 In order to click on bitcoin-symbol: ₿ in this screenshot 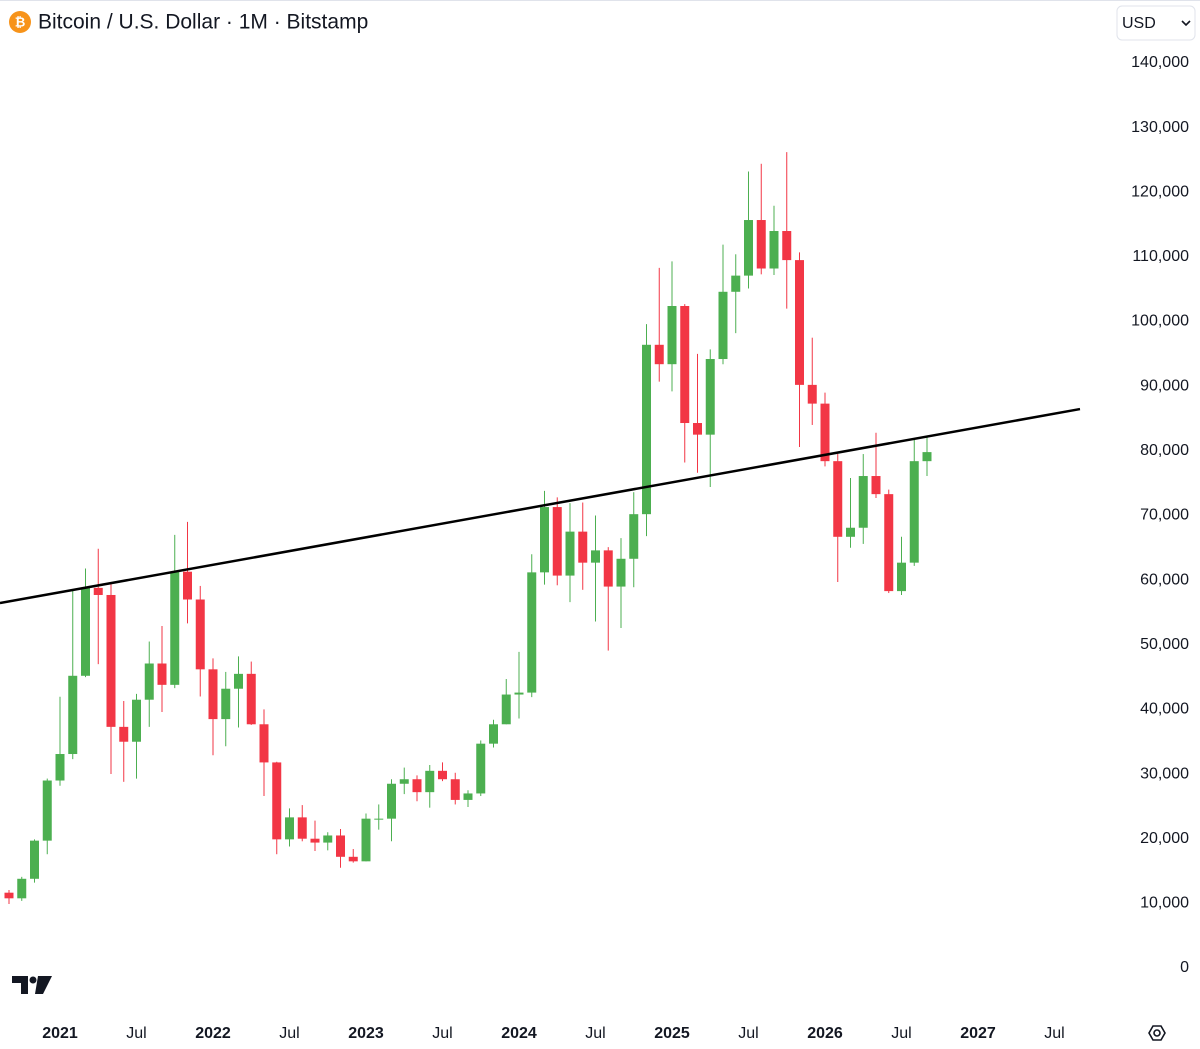, I will do `click(20, 21)`.